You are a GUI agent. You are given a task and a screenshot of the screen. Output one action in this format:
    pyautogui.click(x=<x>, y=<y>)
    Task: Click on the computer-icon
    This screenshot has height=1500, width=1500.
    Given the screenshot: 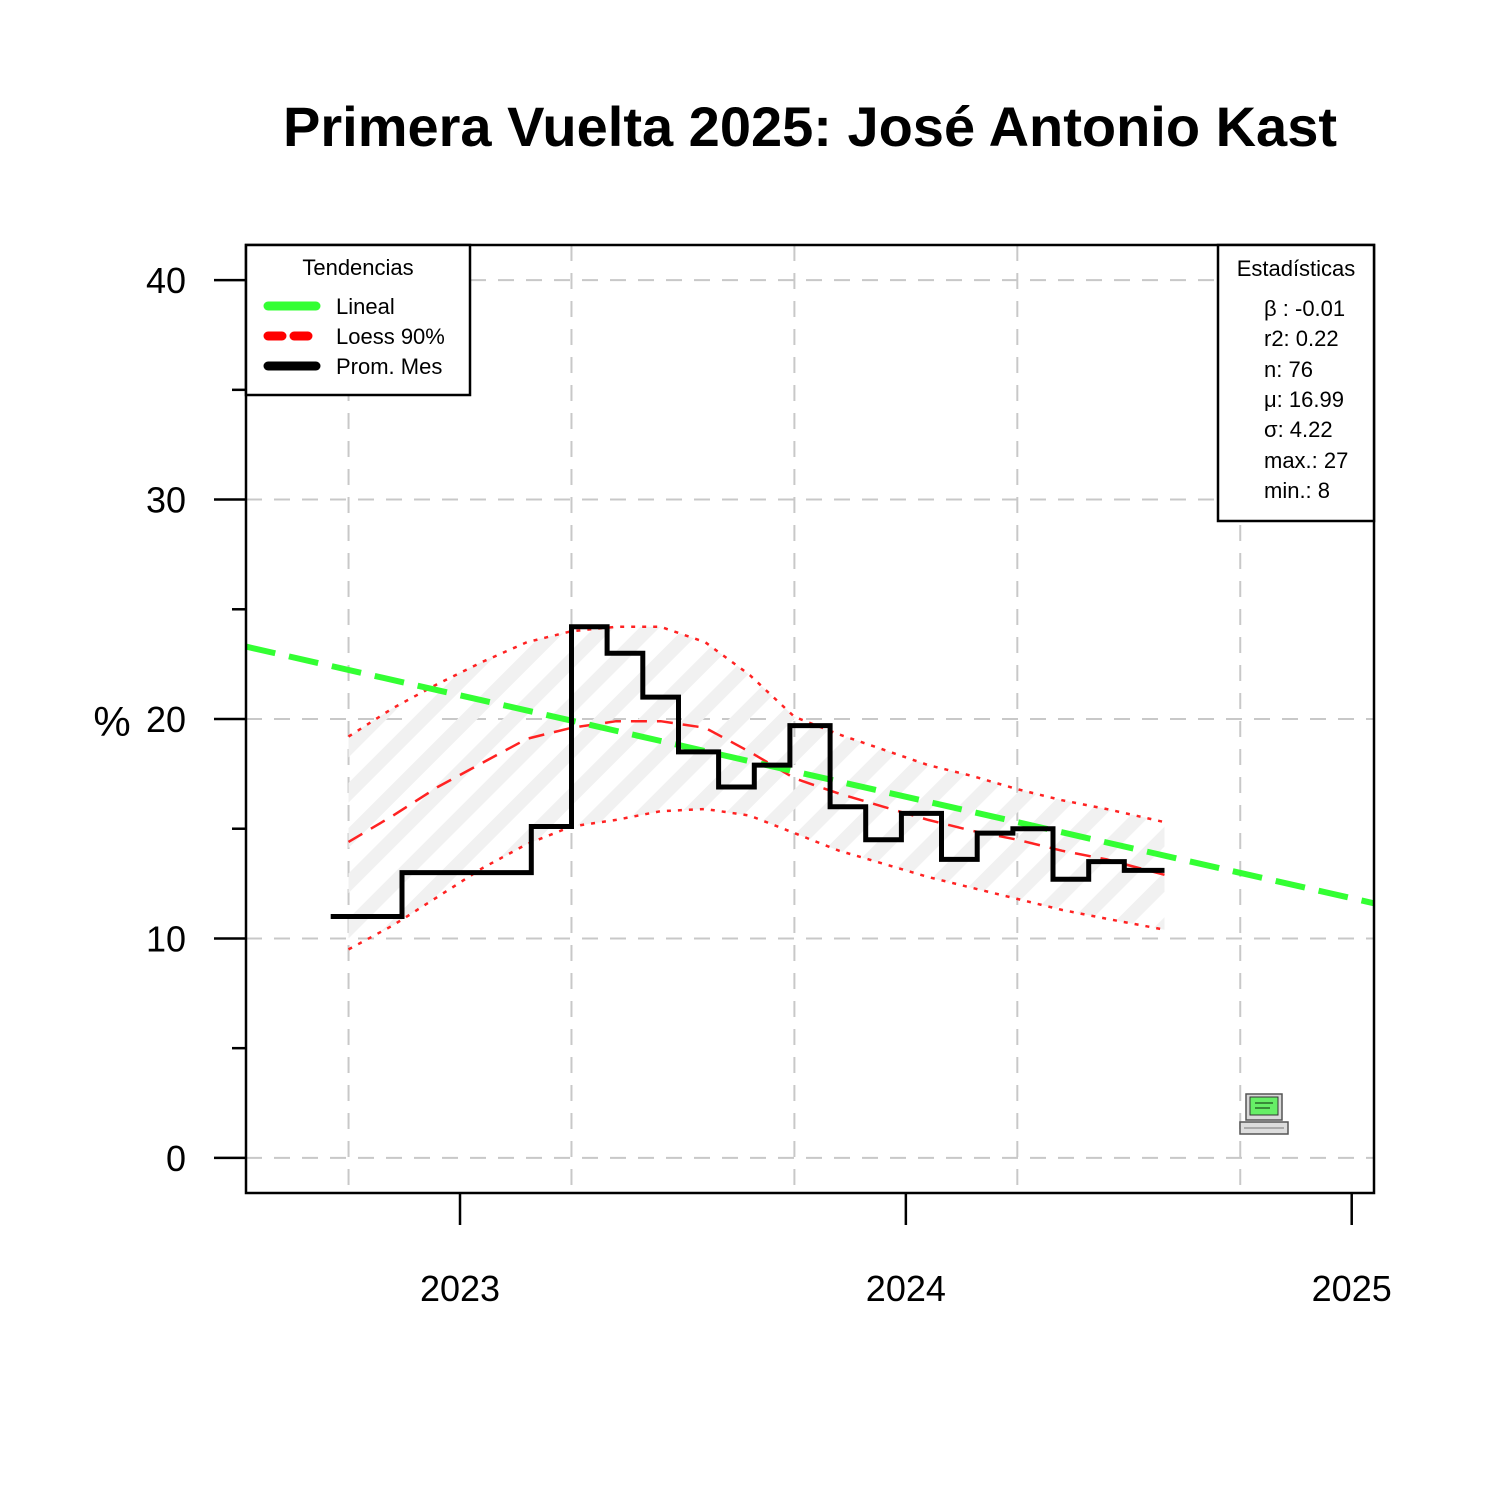 What is the action you would take?
    pyautogui.click(x=1264, y=1114)
    